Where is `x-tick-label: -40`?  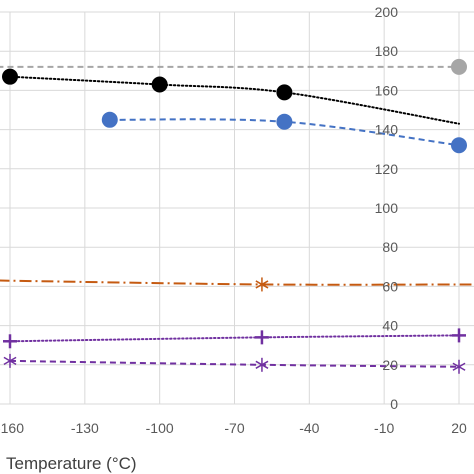 x-tick-label: -40 is located at coordinates (309, 428).